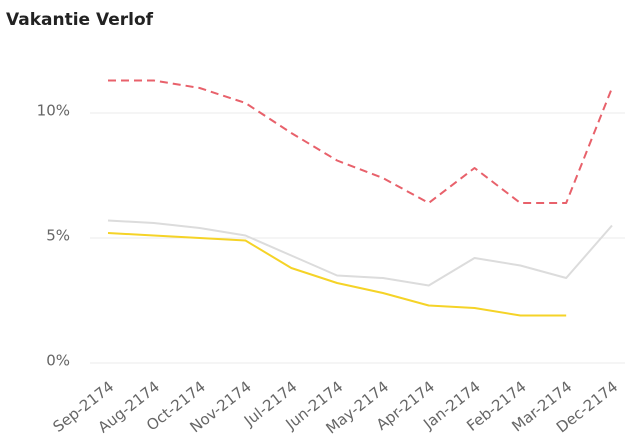 Image resolution: width=629 pixels, height=446 pixels. I want to click on y-tick-label: 5%, so click(58, 236).